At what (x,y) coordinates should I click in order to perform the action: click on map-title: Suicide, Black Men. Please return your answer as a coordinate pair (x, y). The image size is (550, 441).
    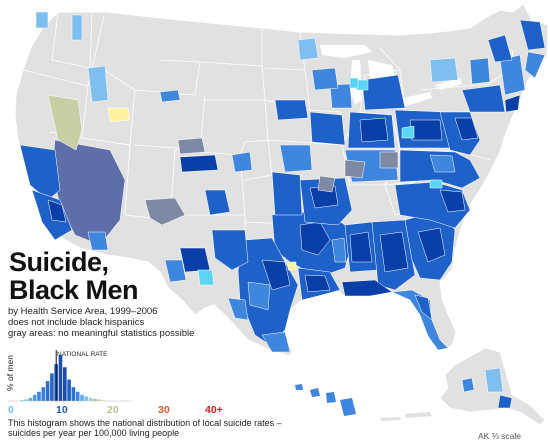
    Looking at the image, I should click on (74, 276).